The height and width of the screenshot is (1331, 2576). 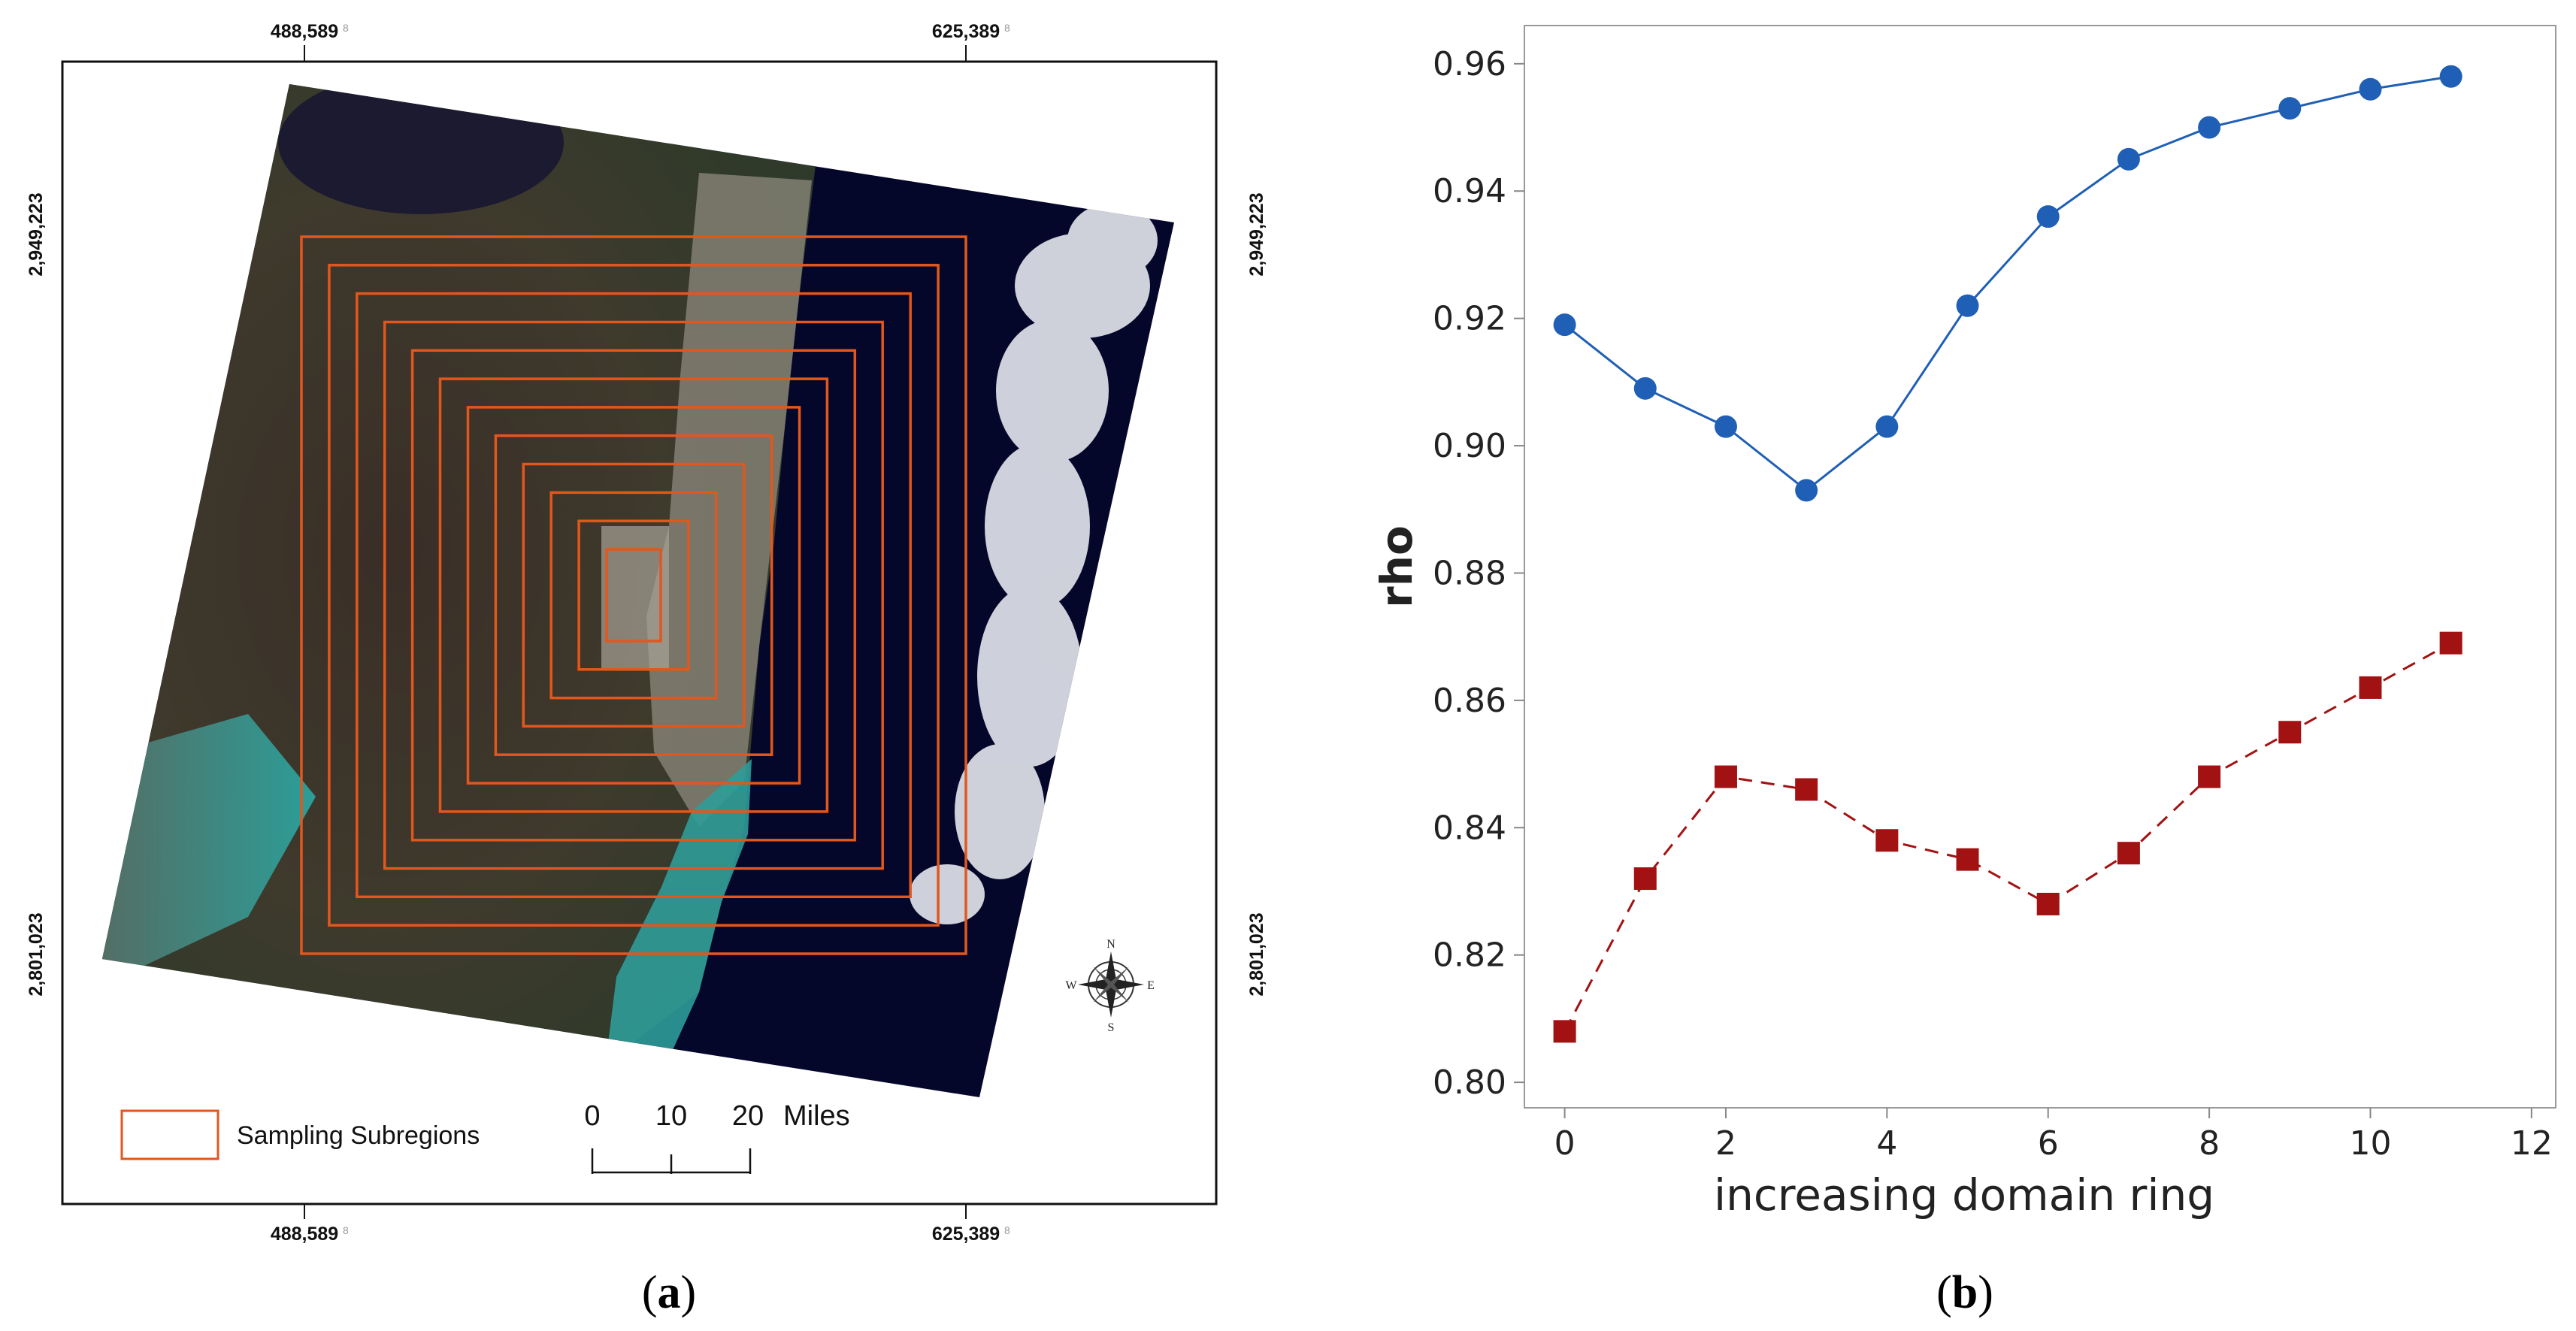 I want to click on compass-rose-icon: N S E W, so click(x=1109, y=986).